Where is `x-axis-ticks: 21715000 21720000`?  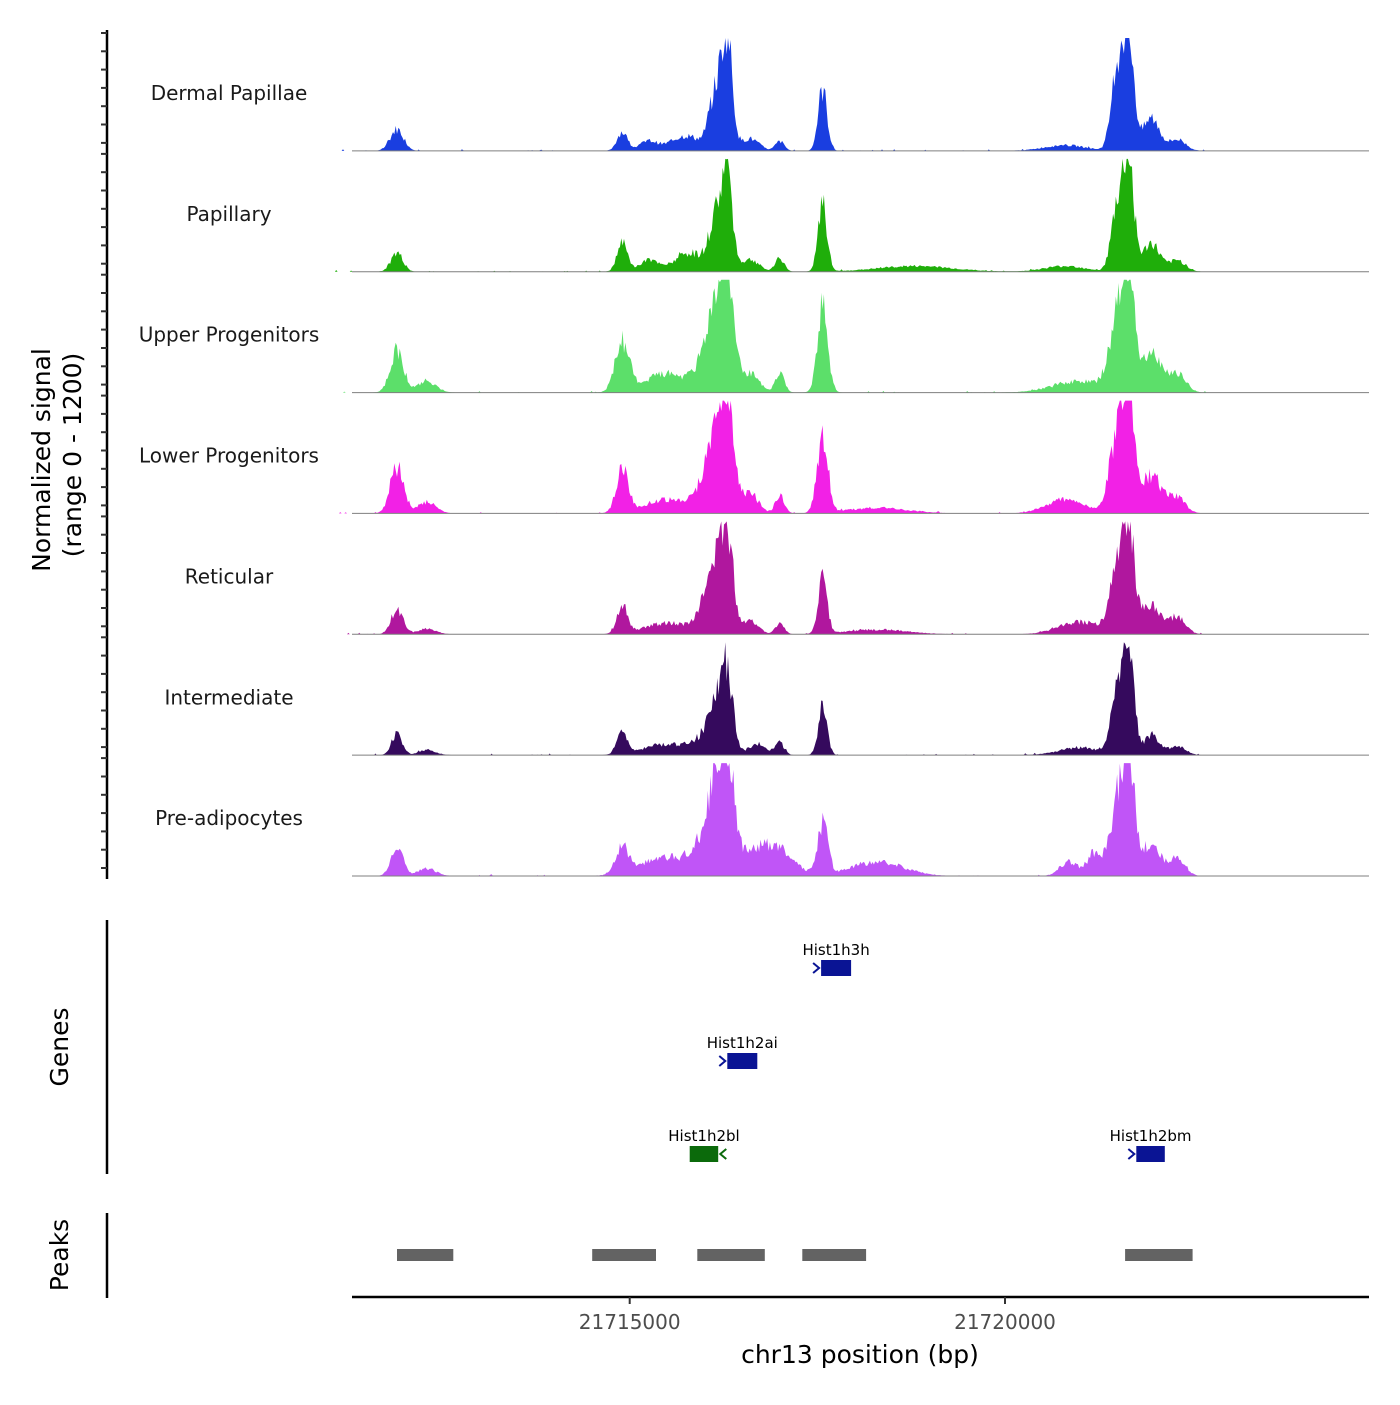 x-axis-ticks: 21715000 21720000 is located at coordinates (817, 1315).